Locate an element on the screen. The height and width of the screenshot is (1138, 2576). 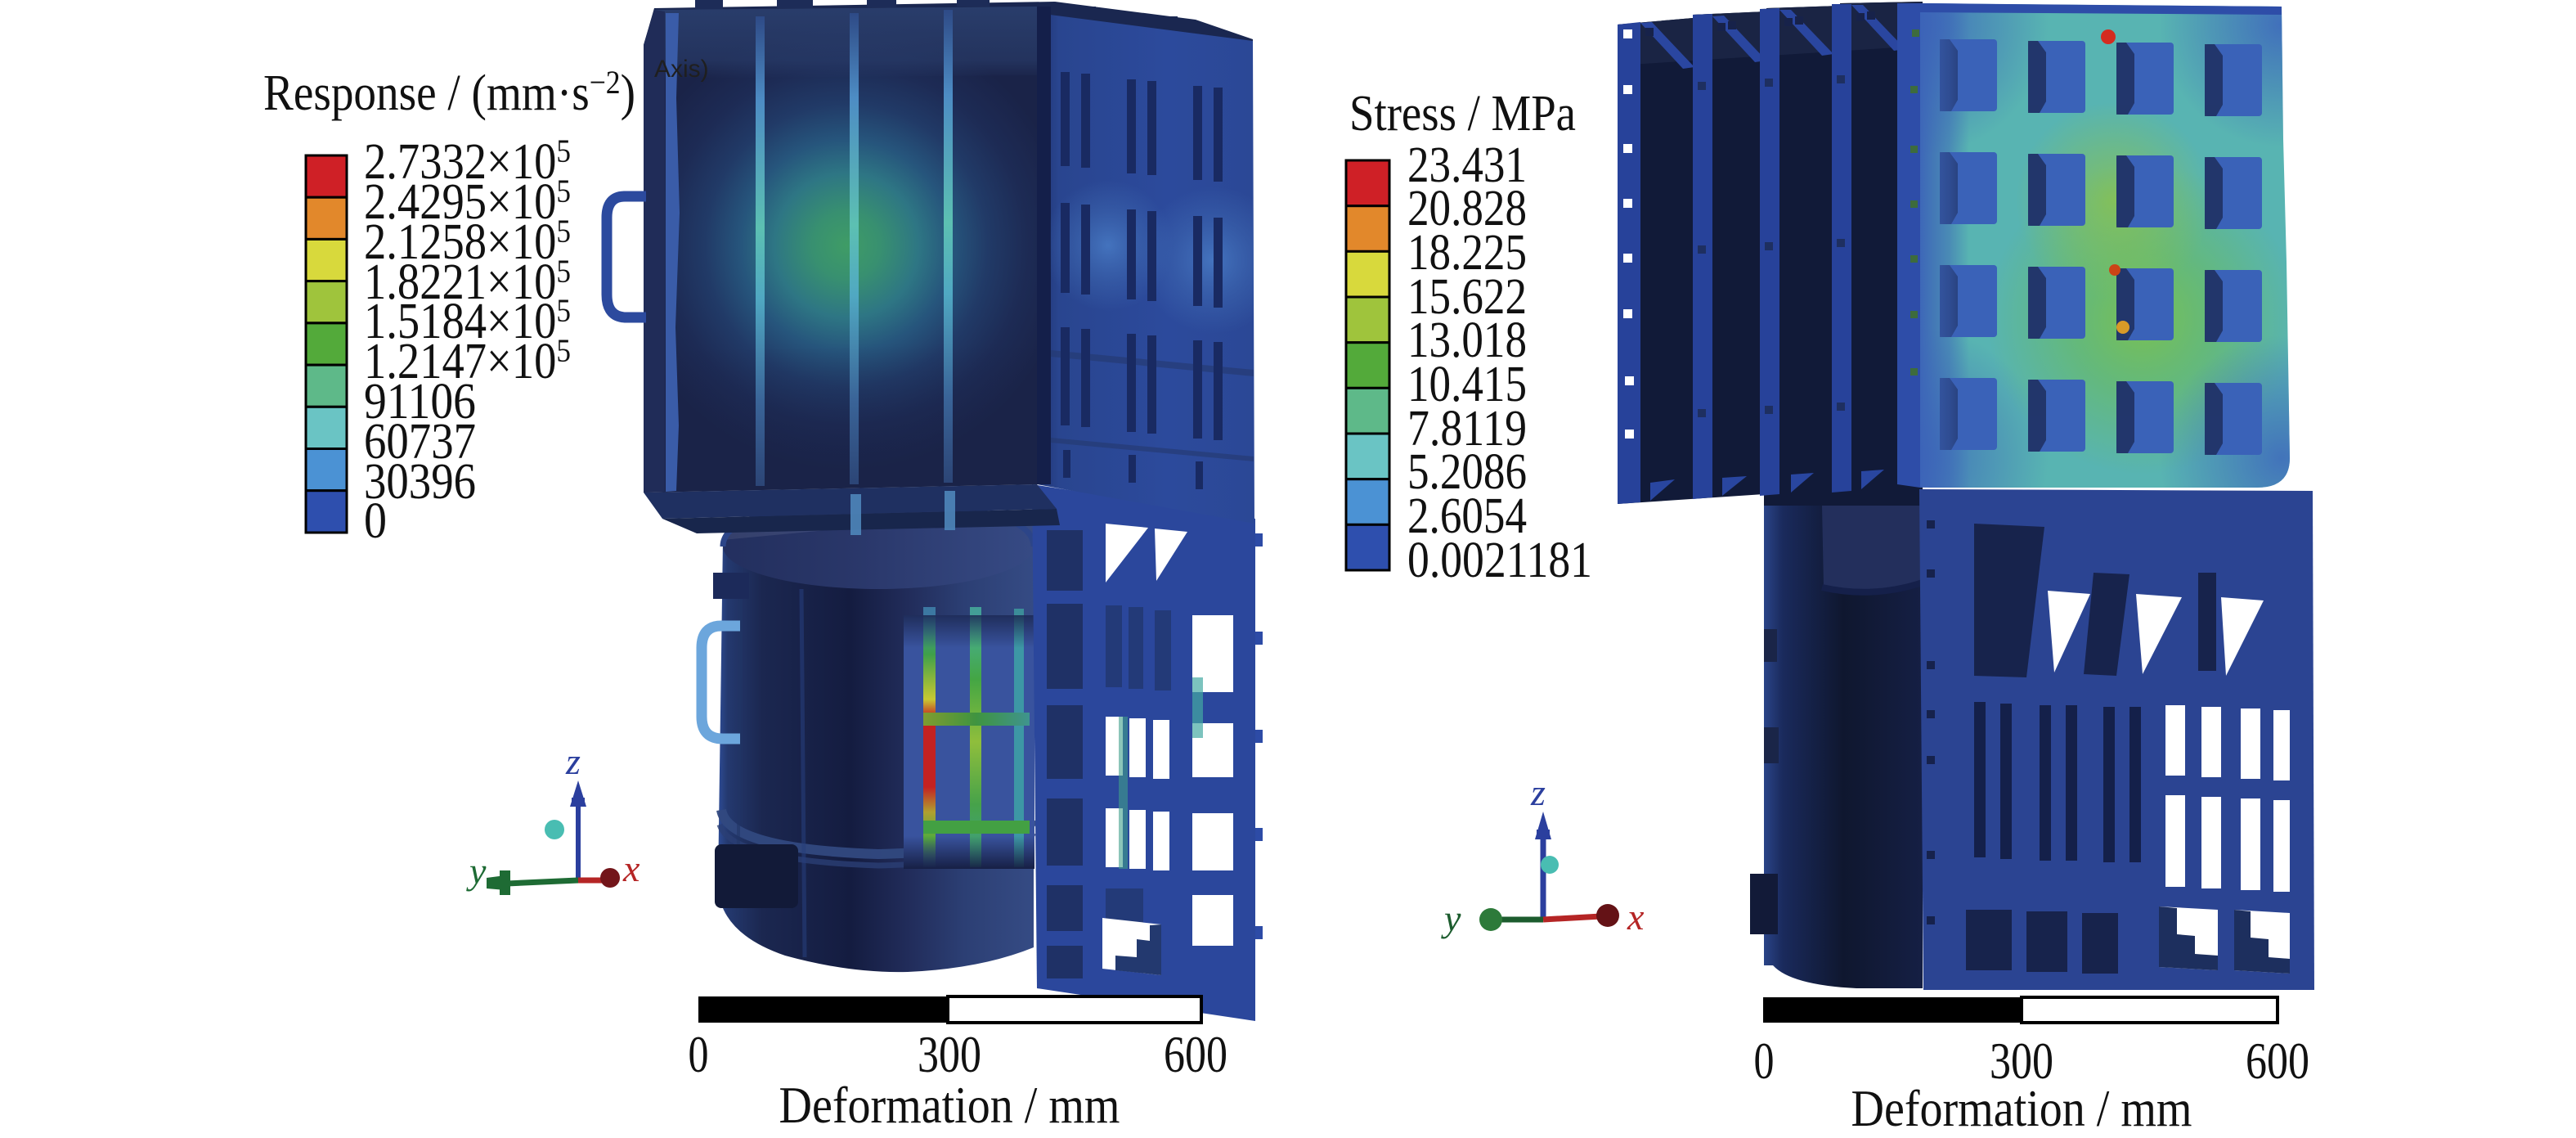
svg-text: Axis) is located at coordinates (681, 69).